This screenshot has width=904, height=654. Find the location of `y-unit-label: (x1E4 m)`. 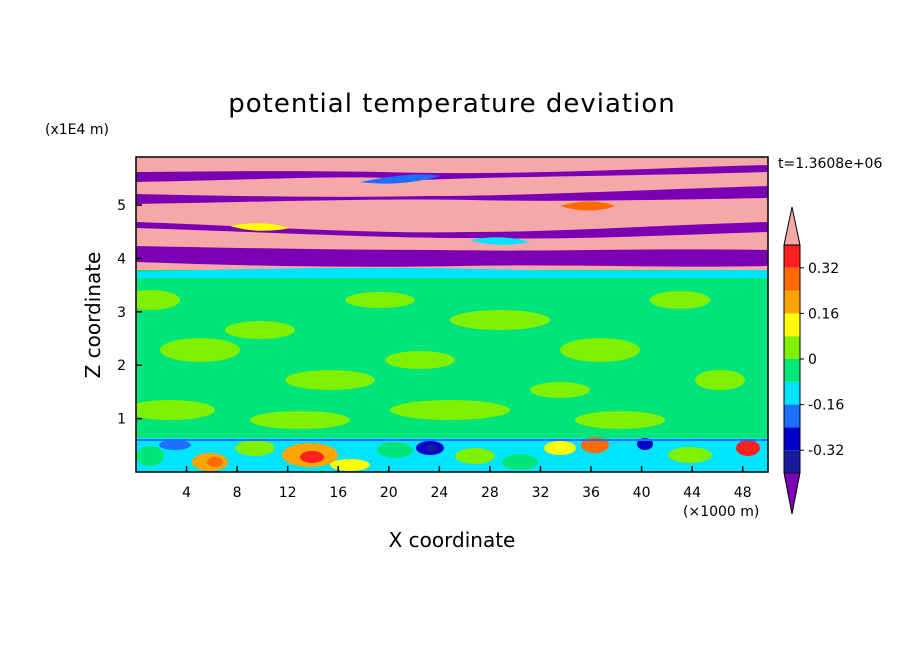

y-unit-label: (x1E4 m) is located at coordinates (77, 130).